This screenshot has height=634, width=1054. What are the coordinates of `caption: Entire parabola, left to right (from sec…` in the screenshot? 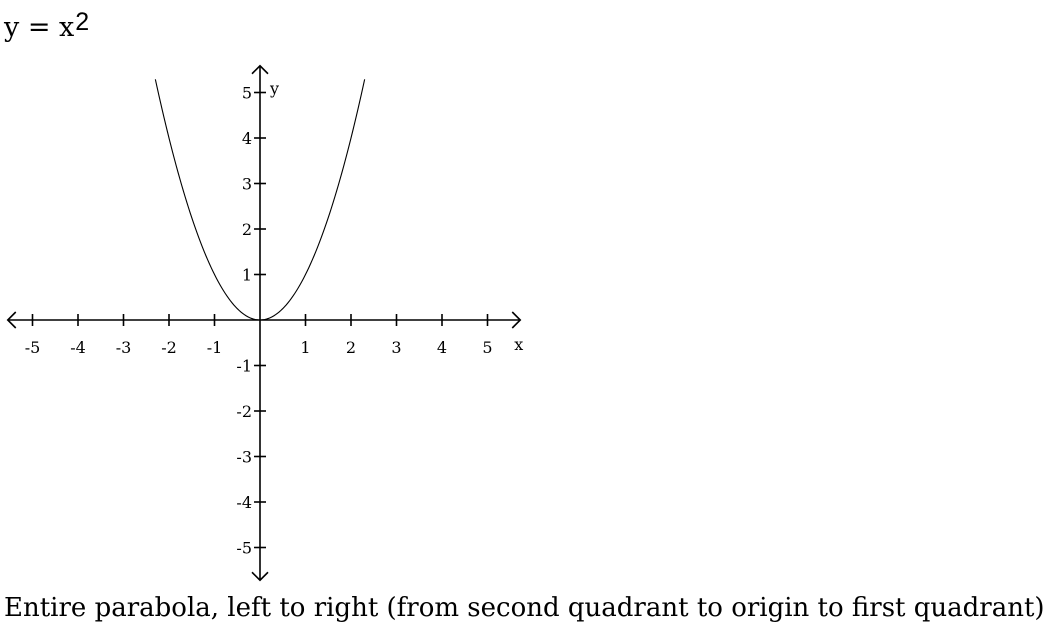 It's located at (524, 608).